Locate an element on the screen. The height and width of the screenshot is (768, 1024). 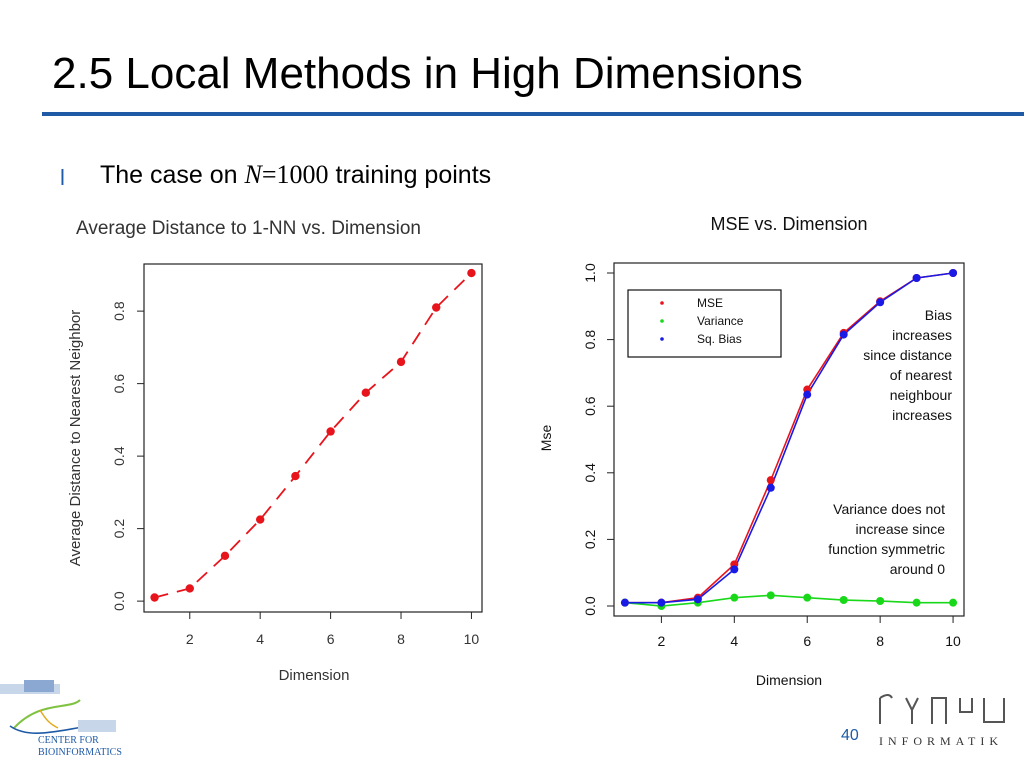
legend-marker-sqbias is located at coordinates (662, 339).